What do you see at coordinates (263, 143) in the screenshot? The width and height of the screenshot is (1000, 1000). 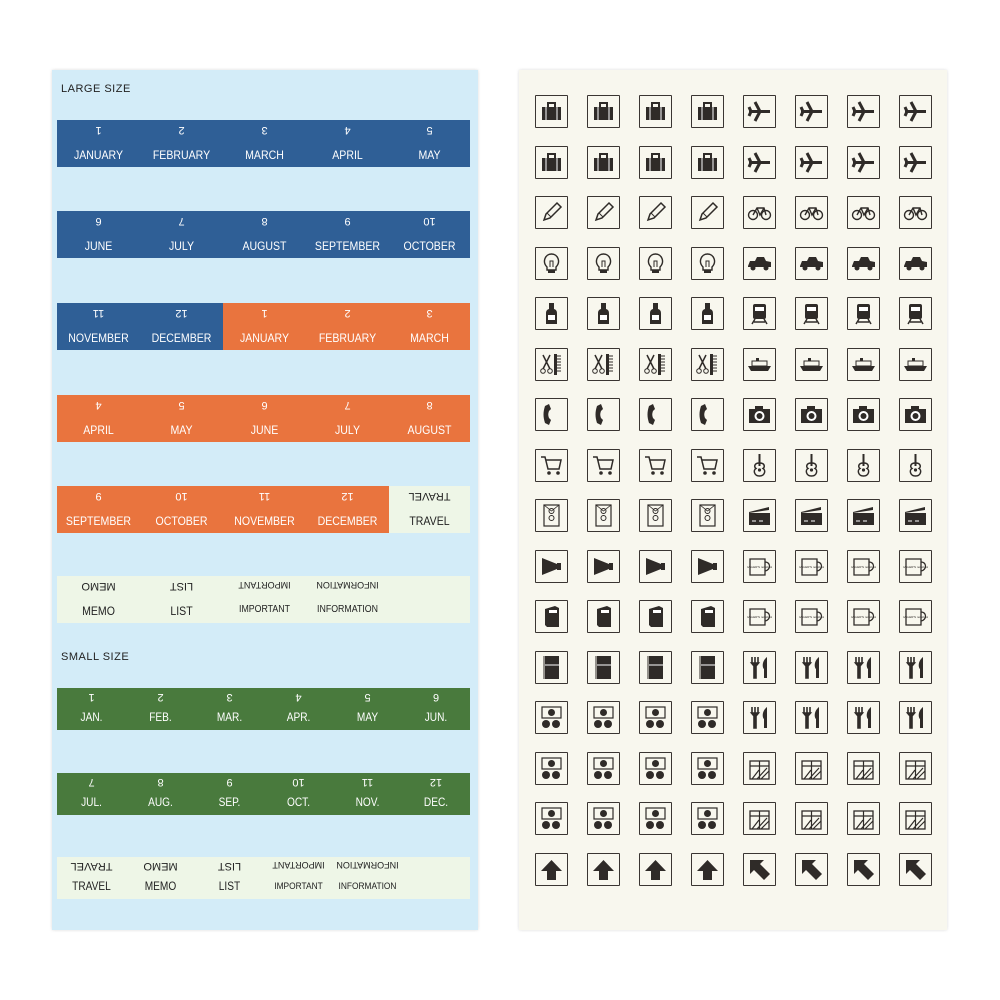 I see `sticker-strip: 1 JANUARY 2 FEBRUARY 3 MARCH 4 APRIL 5 MAY` at bounding box center [263, 143].